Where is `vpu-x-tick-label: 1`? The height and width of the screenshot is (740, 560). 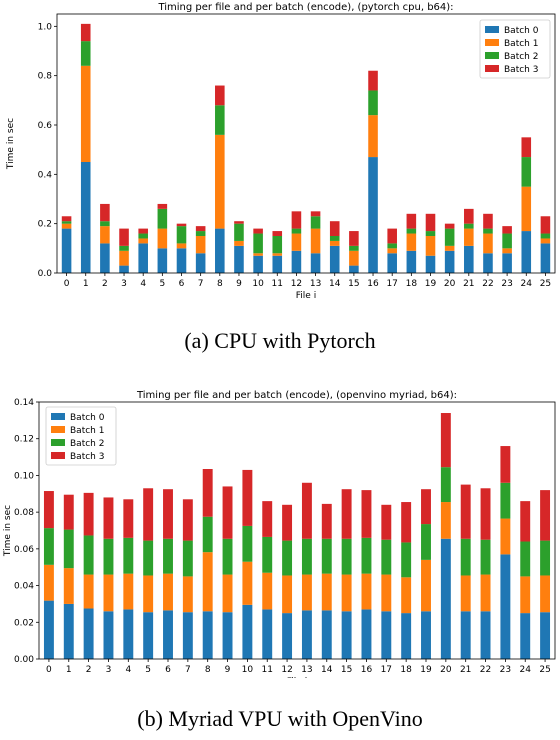
vpu-x-tick-label: 1 is located at coordinates (69, 670).